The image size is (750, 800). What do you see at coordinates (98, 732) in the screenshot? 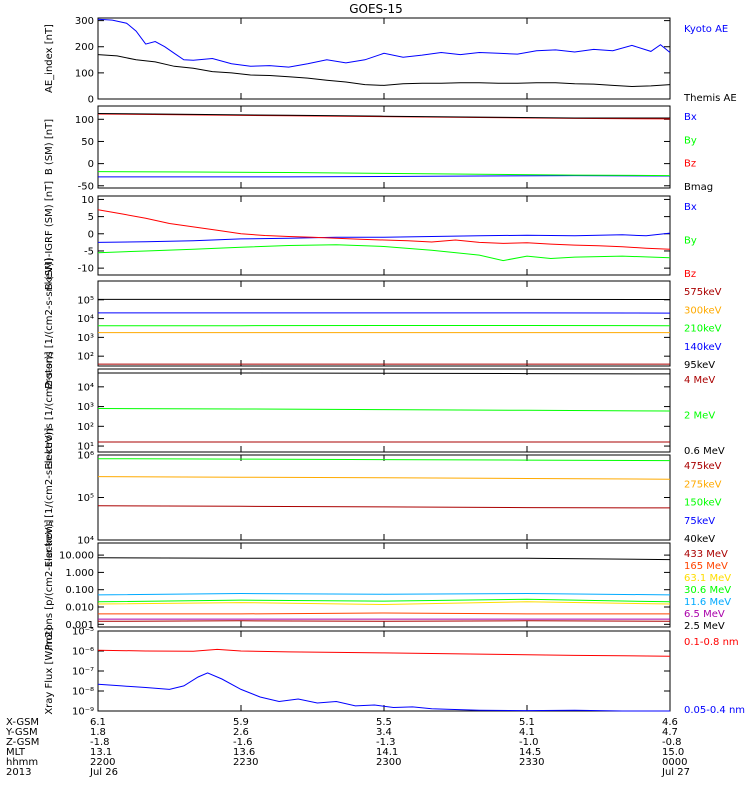
I see `ephemeris-value: 1.8` at bounding box center [98, 732].